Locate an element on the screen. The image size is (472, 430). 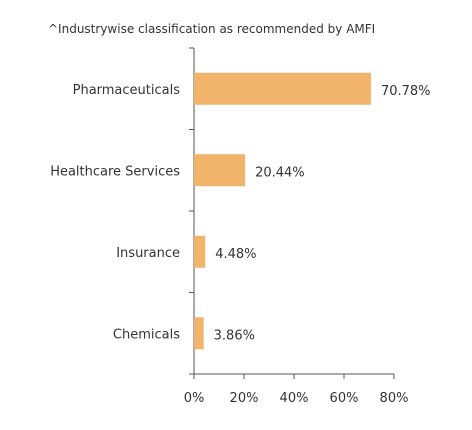
x-tick-label: 0% is located at coordinates (194, 398).